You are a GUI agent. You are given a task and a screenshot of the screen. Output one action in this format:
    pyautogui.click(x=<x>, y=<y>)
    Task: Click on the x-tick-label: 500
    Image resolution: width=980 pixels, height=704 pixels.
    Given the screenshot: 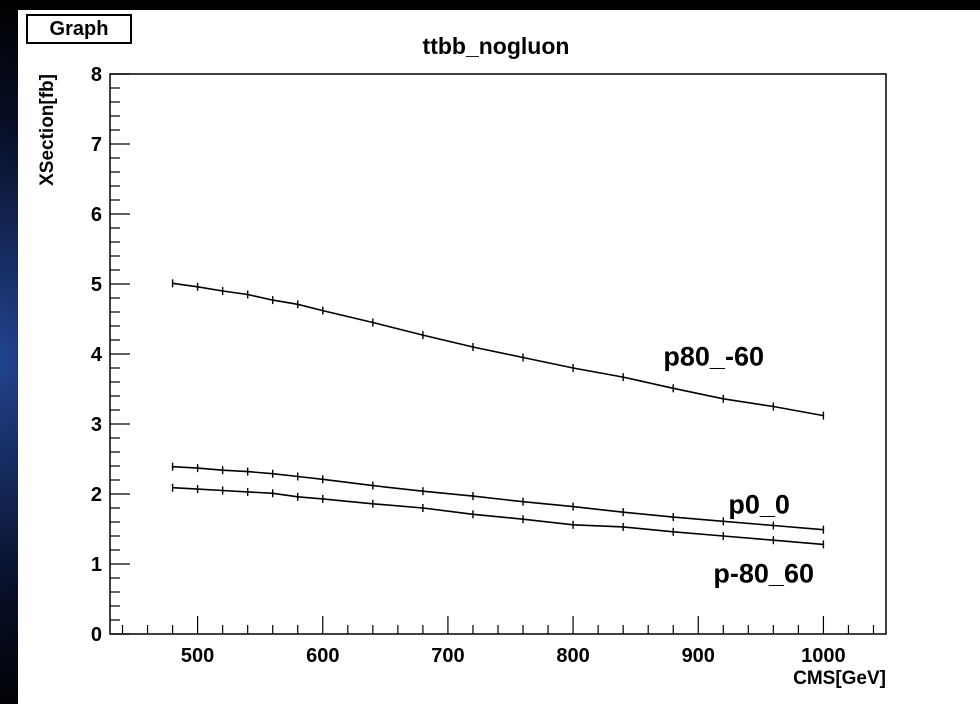 What is the action you would take?
    pyautogui.click(x=197, y=656)
    